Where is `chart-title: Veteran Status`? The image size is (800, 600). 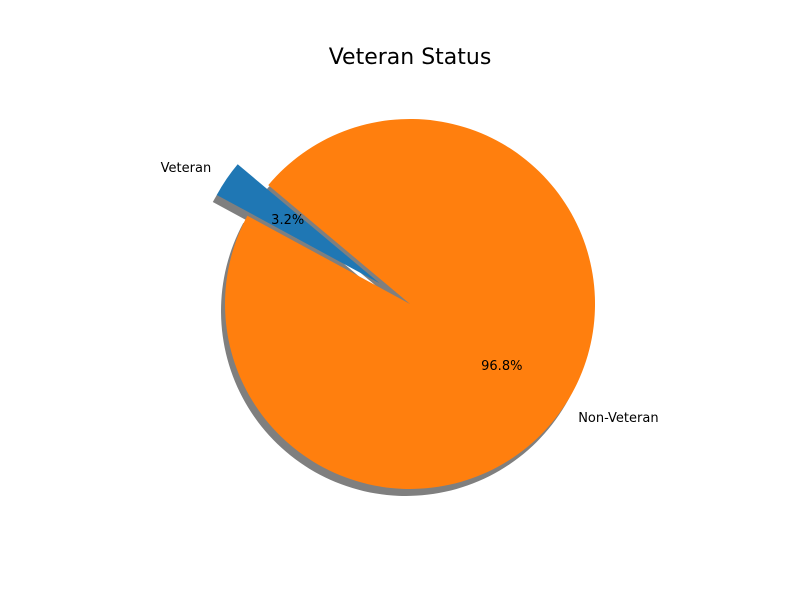 chart-title: Veteran Status is located at coordinates (410, 57).